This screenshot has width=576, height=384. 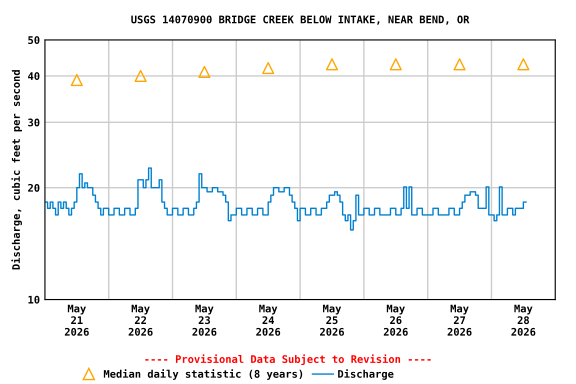 I want to click on x-tick-label: May 24 2026, so click(x=268, y=320).